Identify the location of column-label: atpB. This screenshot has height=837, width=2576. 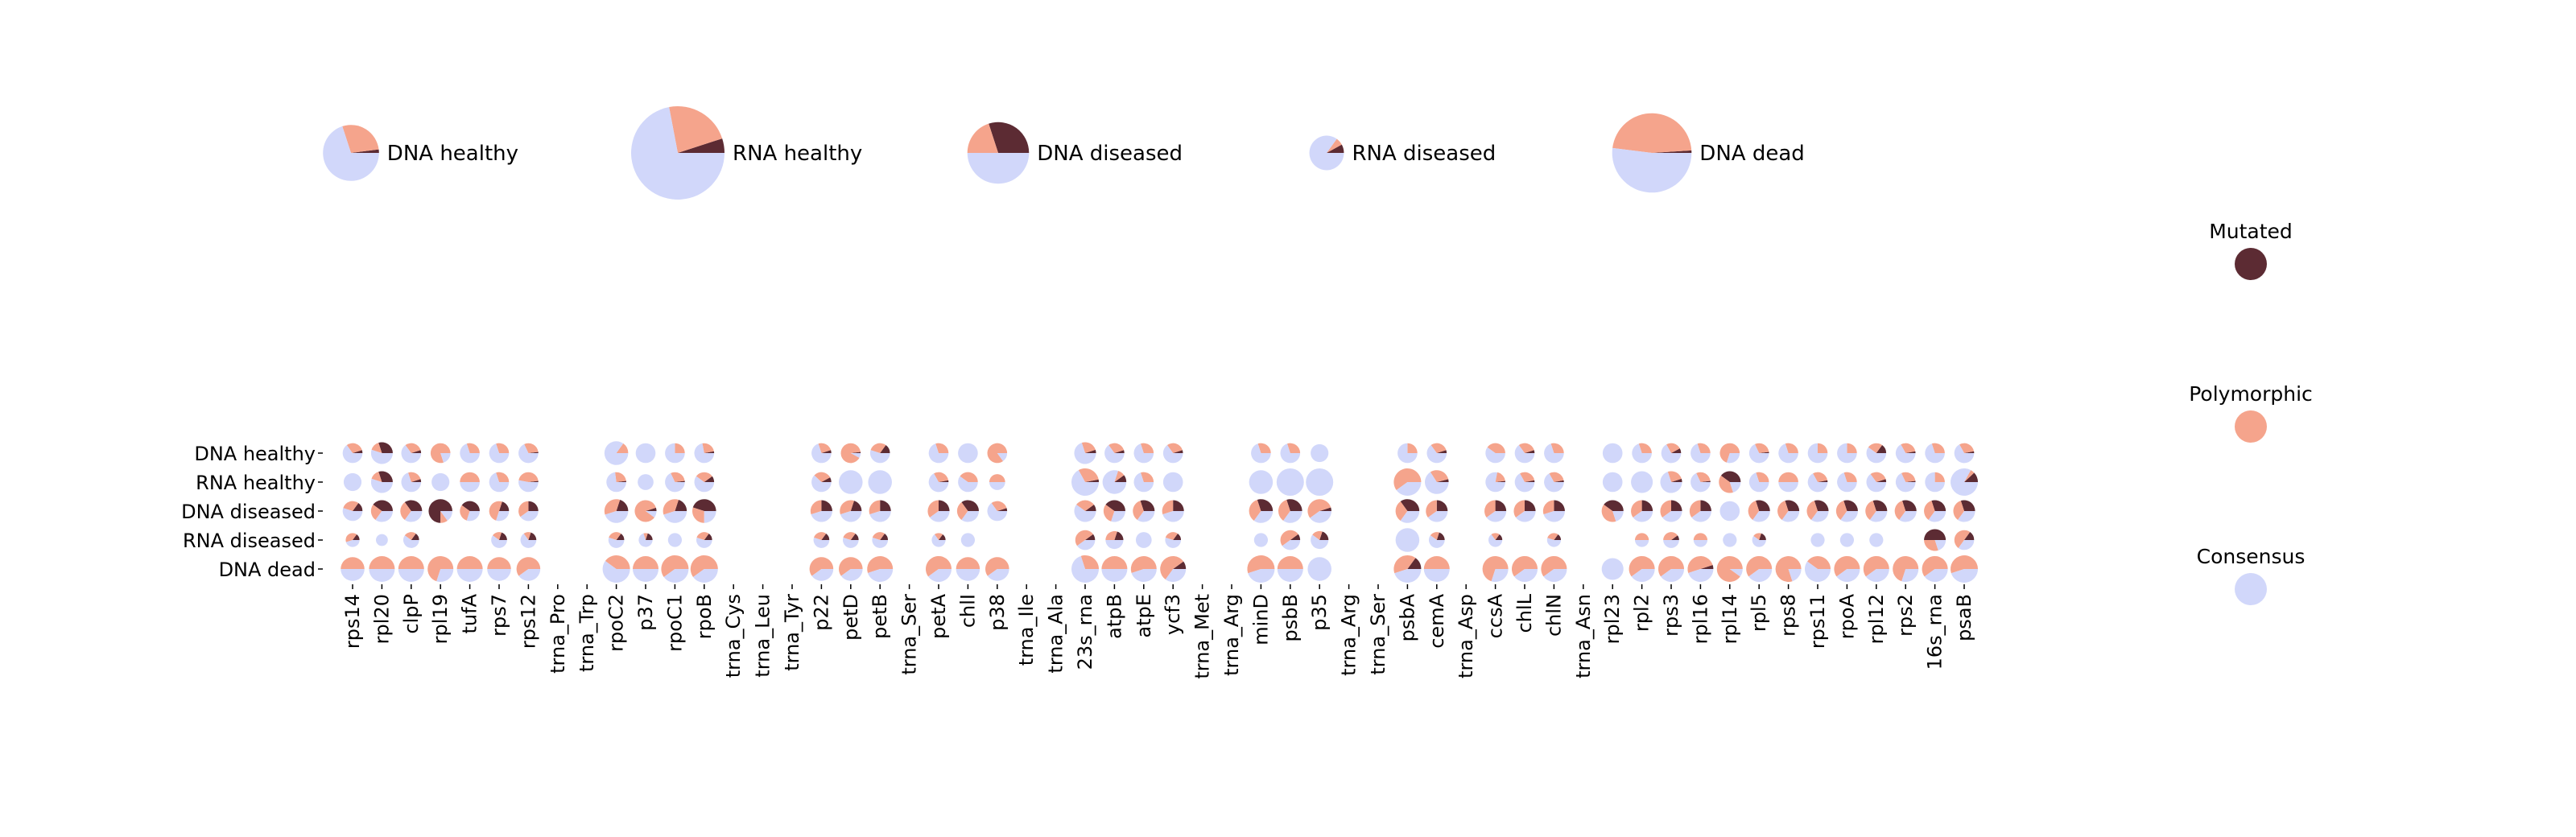
(1114, 616).